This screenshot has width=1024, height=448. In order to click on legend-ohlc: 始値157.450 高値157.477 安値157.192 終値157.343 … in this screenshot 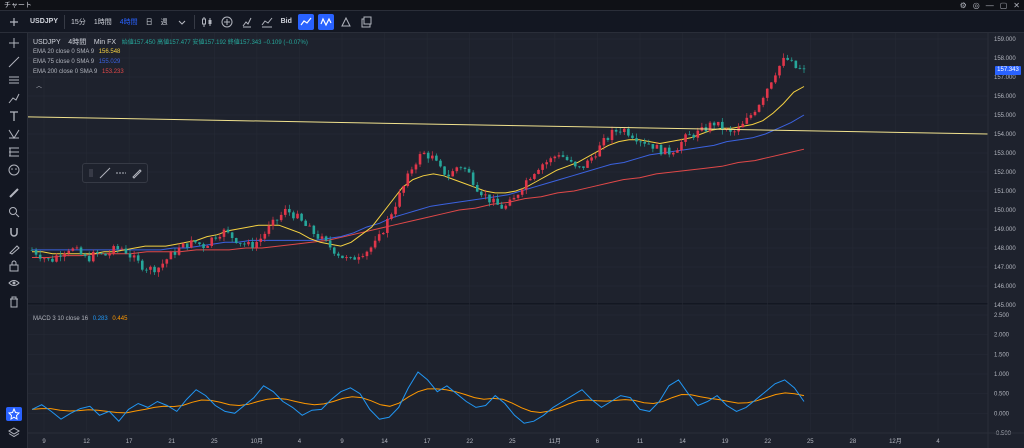, I will do `click(214, 43)`.